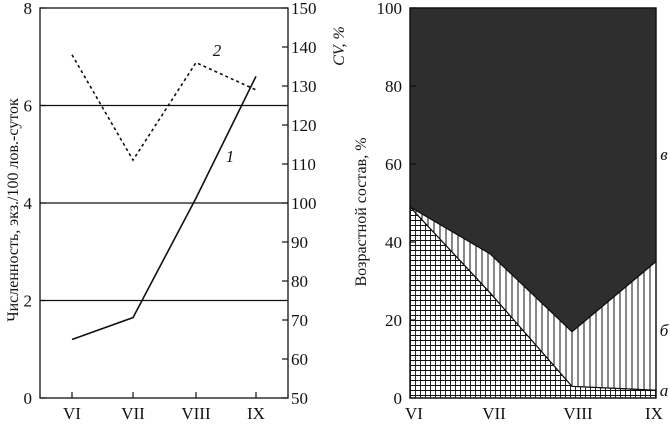 This screenshot has height=427, width=670. I want to click on series-а-label: а, so click(664, 390).